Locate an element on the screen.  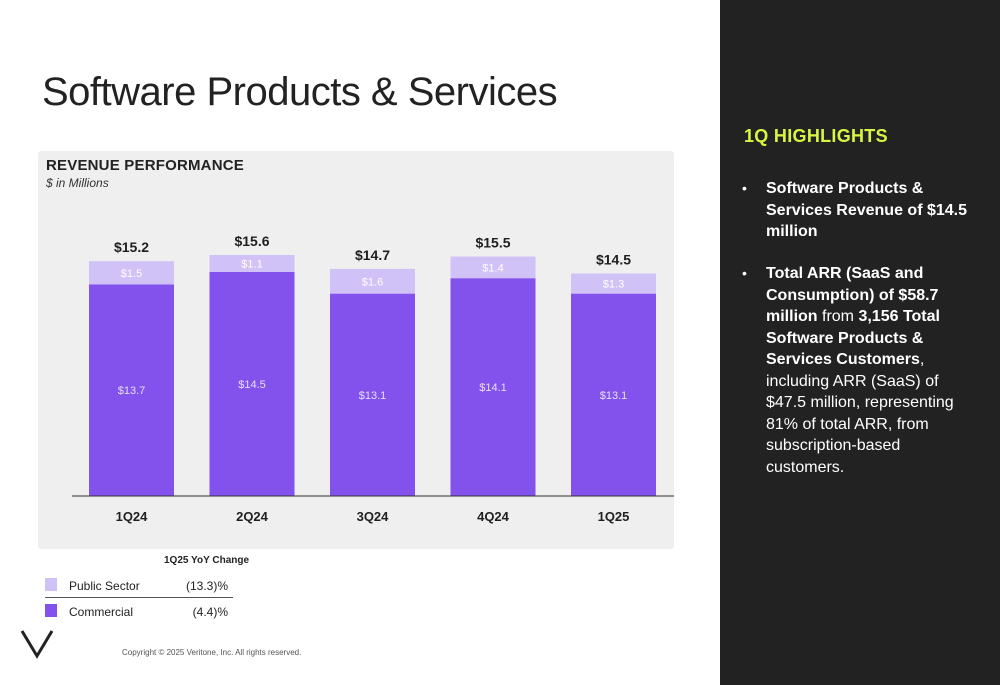
bar-public-sector-4Q24 is located at coordinates (493, 267).